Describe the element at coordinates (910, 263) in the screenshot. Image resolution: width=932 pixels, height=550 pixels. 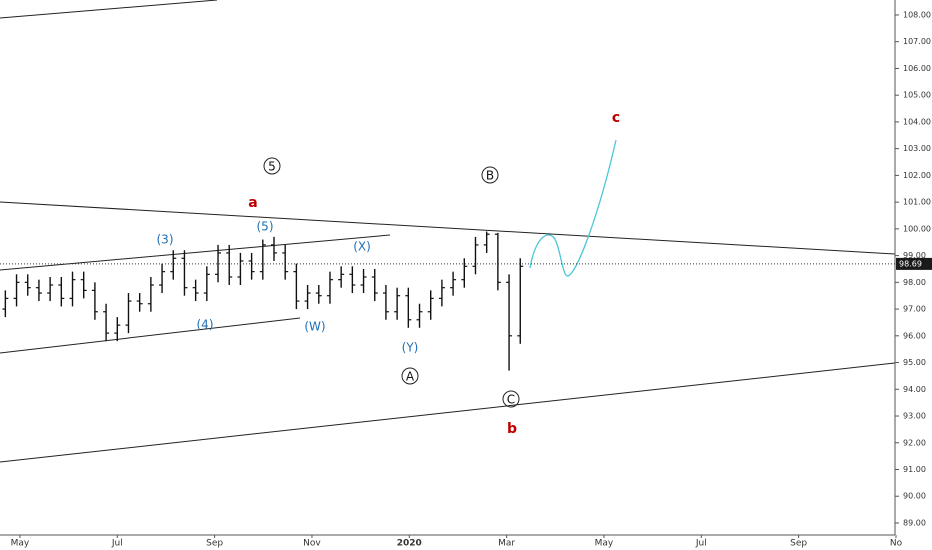
I see `last-price-label: 98.69` at that location.